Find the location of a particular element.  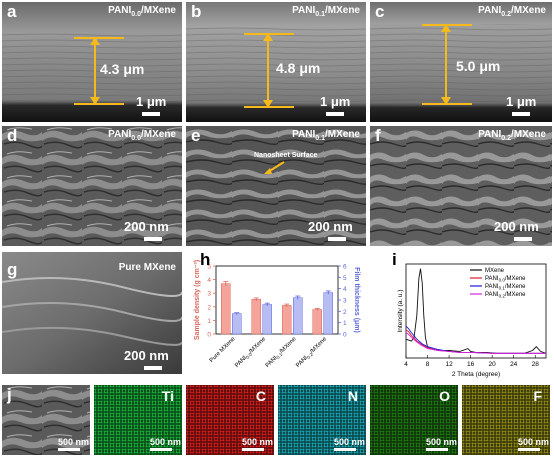

thickness-top-line-a is located at coordinates (99, 38).